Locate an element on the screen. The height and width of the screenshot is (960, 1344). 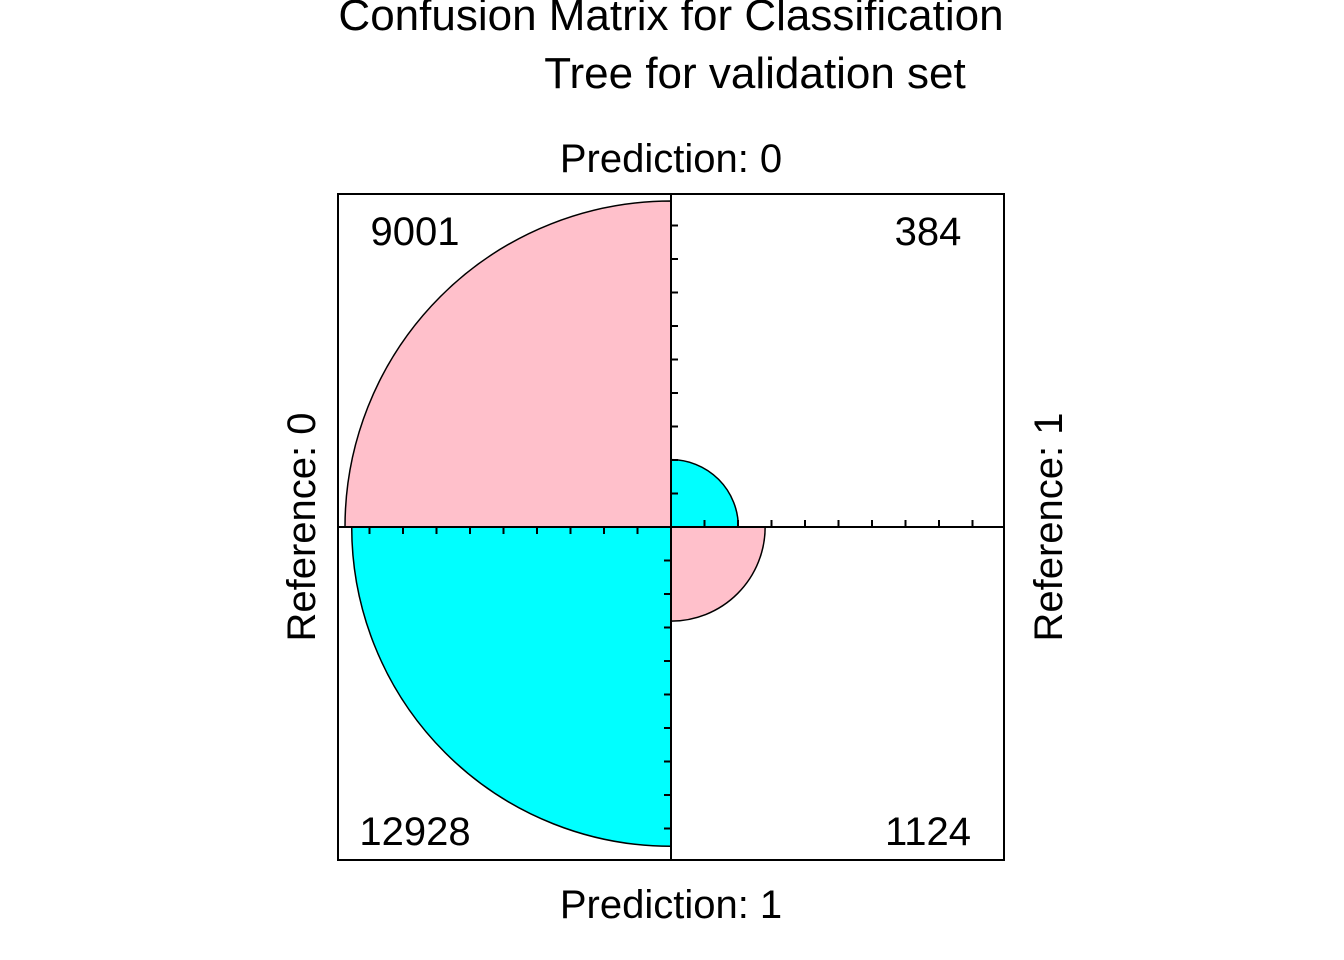
left-label: Reference: 0 is located at coordinates (302, 526).